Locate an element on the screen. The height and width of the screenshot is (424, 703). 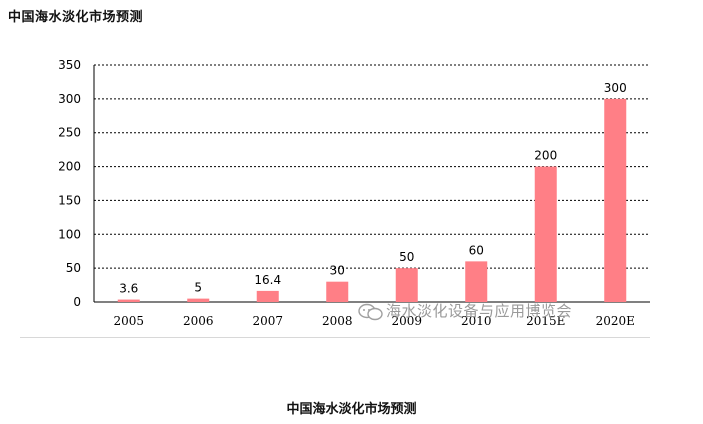
y-tick-label: 300 is located at coordinates (69, 99).